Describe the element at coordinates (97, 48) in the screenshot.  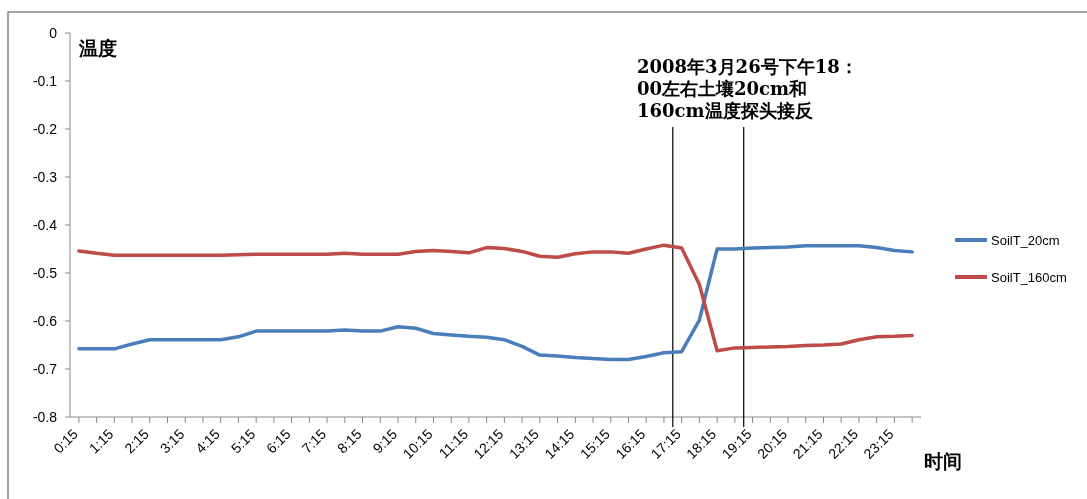
I see `y-axis-title: 温度` at that location.